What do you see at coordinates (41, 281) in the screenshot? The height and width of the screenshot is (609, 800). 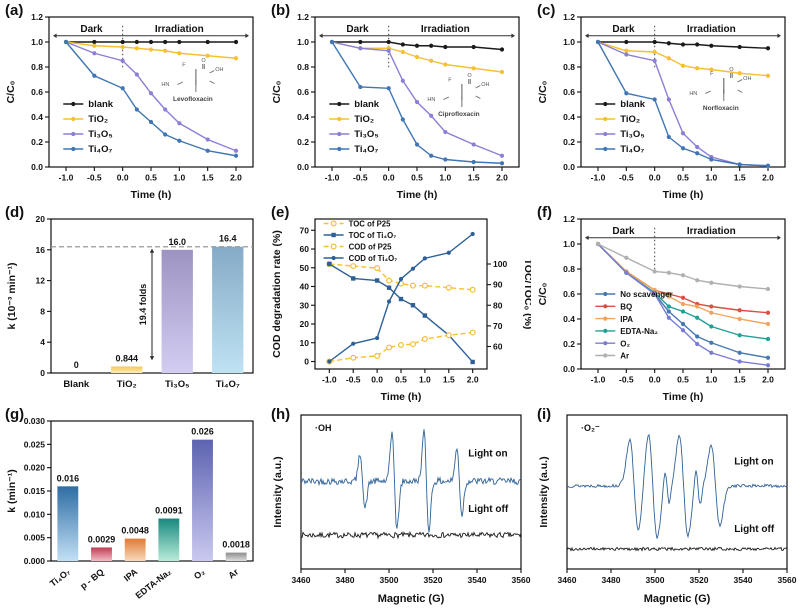 I see `svg-text: 12` at bounding box center [41, 281].